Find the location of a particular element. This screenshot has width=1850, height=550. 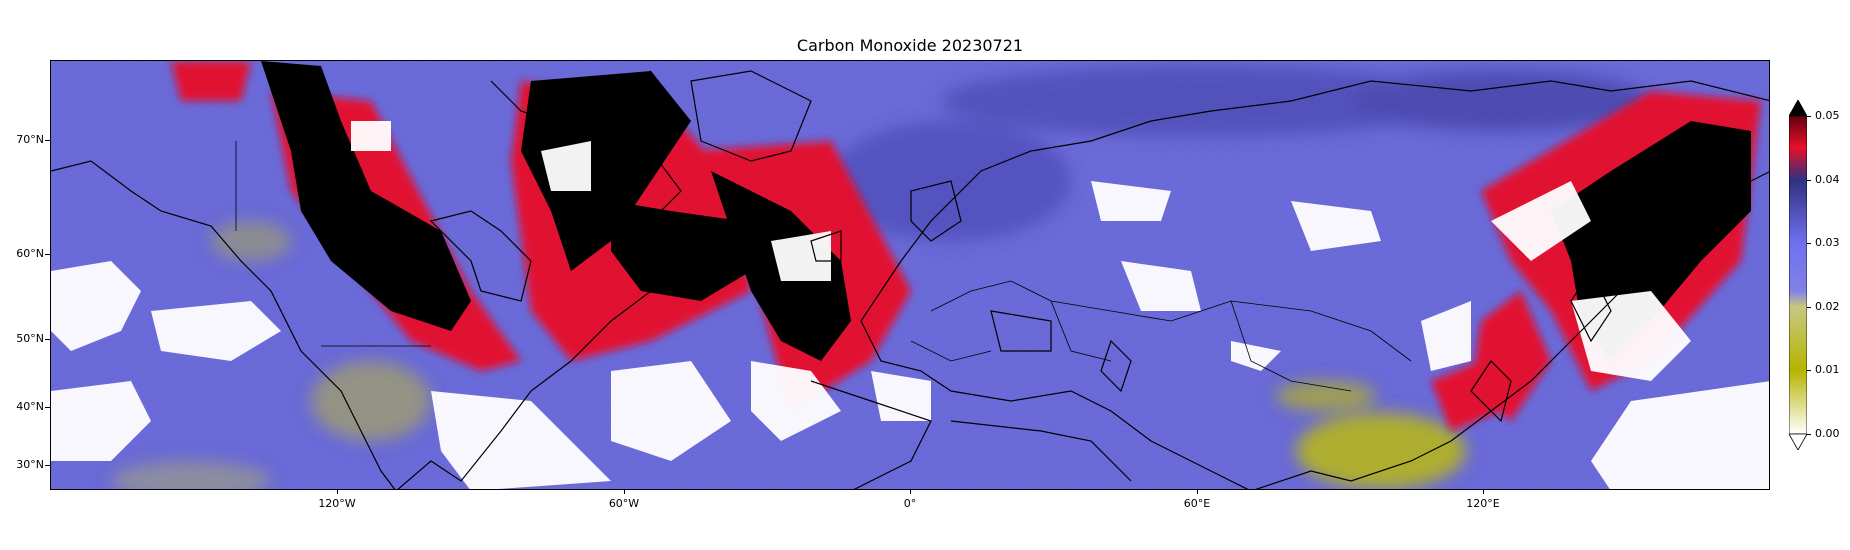

colorbar is located at coordinates (1798, 275).